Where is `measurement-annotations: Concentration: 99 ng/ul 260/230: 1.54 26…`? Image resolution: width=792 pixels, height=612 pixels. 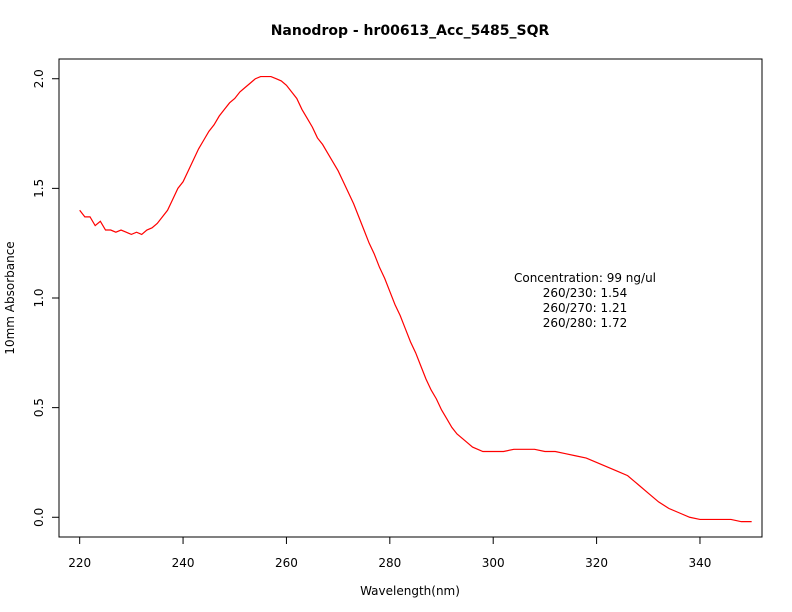 measurement-annotations: Concentration: 99 ng/ul 260/230: 1.54 26… is located at coordinates (585, 300).